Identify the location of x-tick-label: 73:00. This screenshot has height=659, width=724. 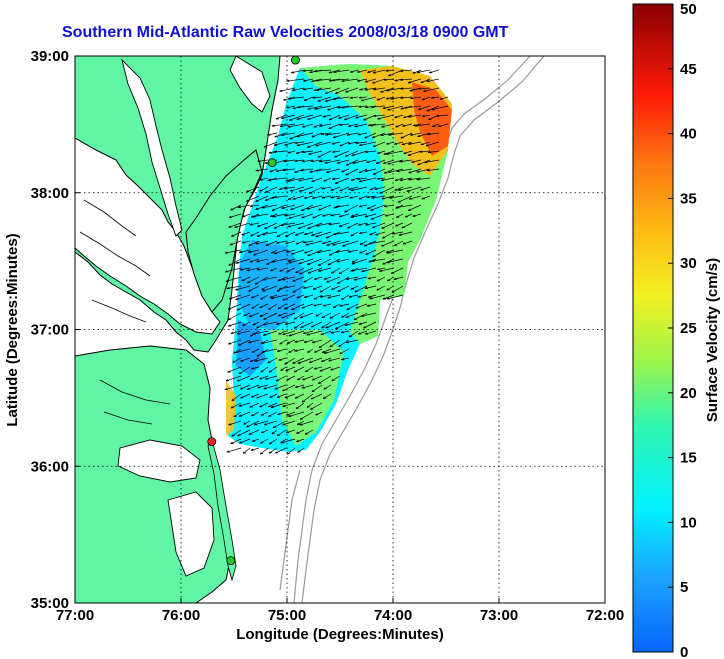
(499, 615).